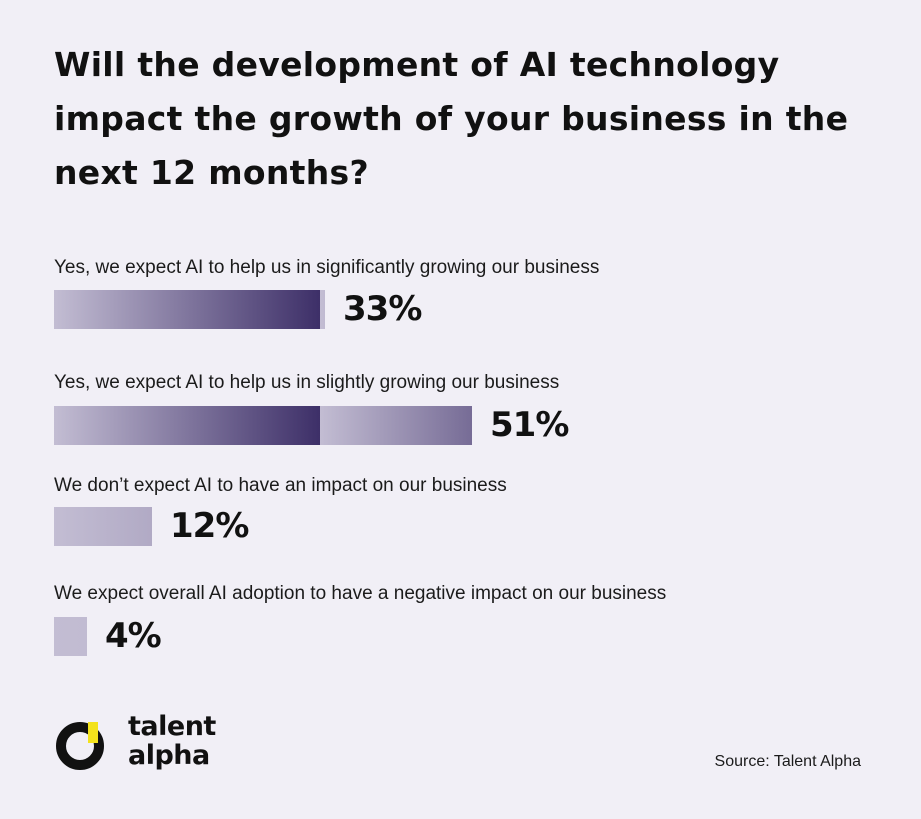  I want to click on talent-alpha-logo-icon, so click(80, 746).